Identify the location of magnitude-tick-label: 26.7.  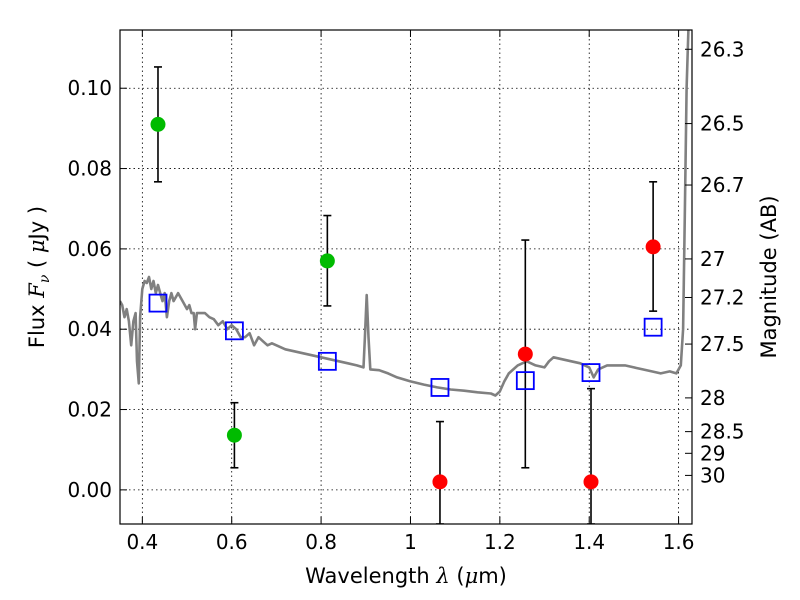
(722, 185).